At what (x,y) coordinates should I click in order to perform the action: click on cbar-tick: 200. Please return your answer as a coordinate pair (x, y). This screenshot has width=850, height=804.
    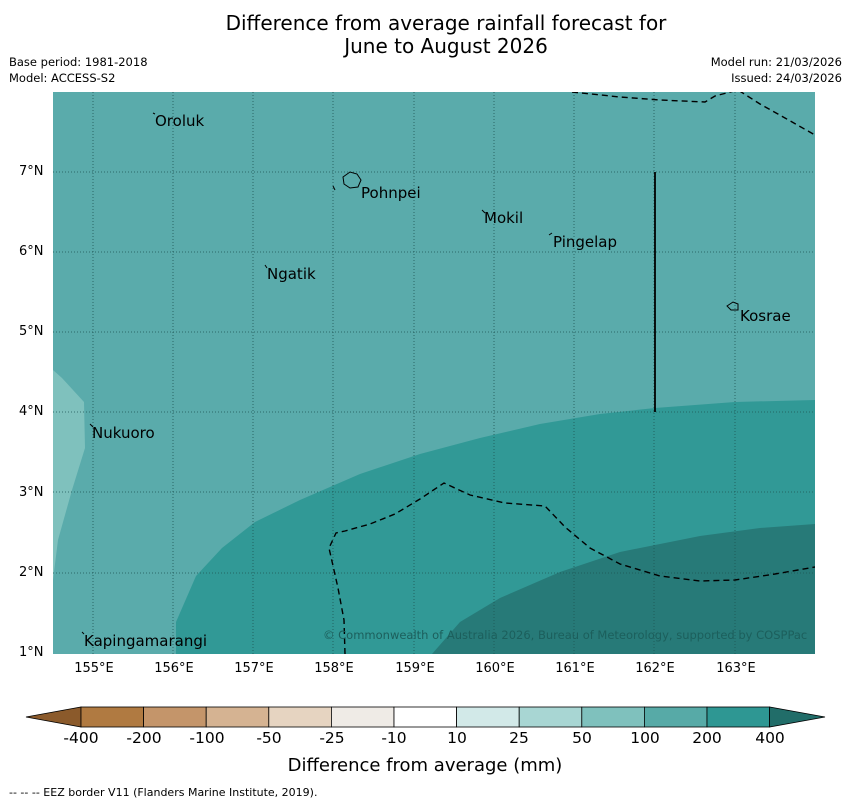
    Looking at the image, I should click on (707, 738).